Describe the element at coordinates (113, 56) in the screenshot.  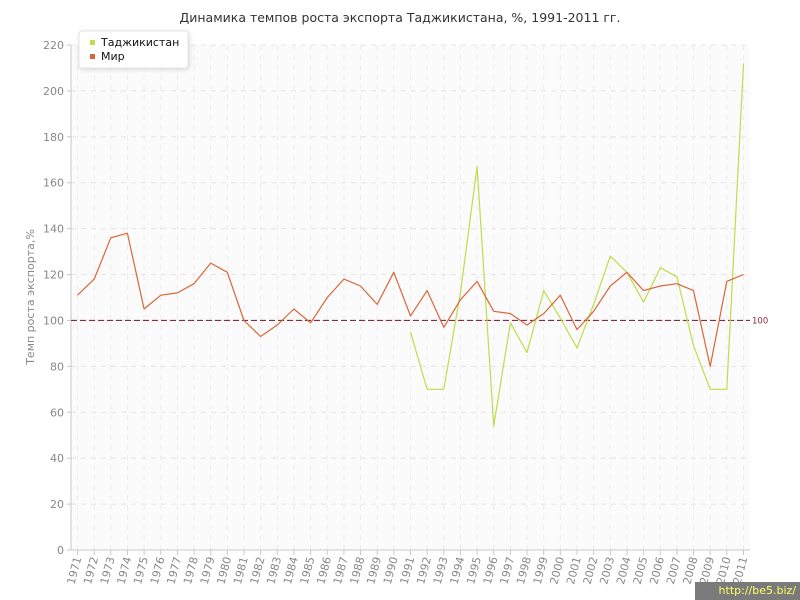
I see `legend-label: Мир` at that location.